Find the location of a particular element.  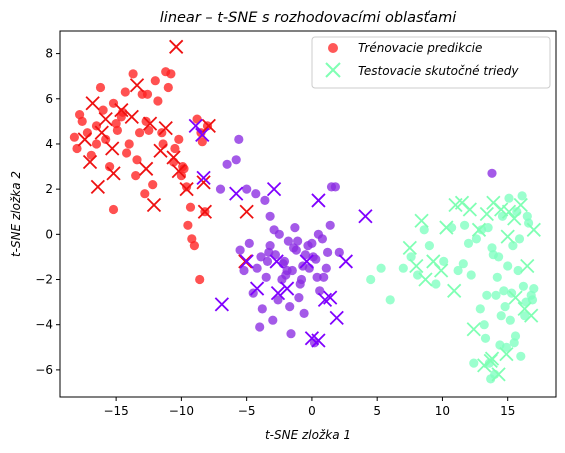

y-axis-label: t-SNE zložka 2 is located at coordinates (16, 214).